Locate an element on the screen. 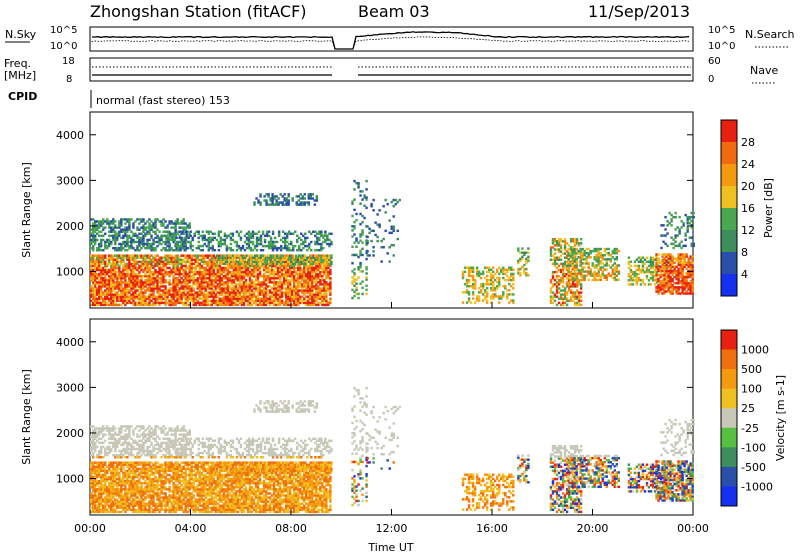 The image size is (800, 554). freq-unit-label: [MHz] is located at coordinates (20, 75).